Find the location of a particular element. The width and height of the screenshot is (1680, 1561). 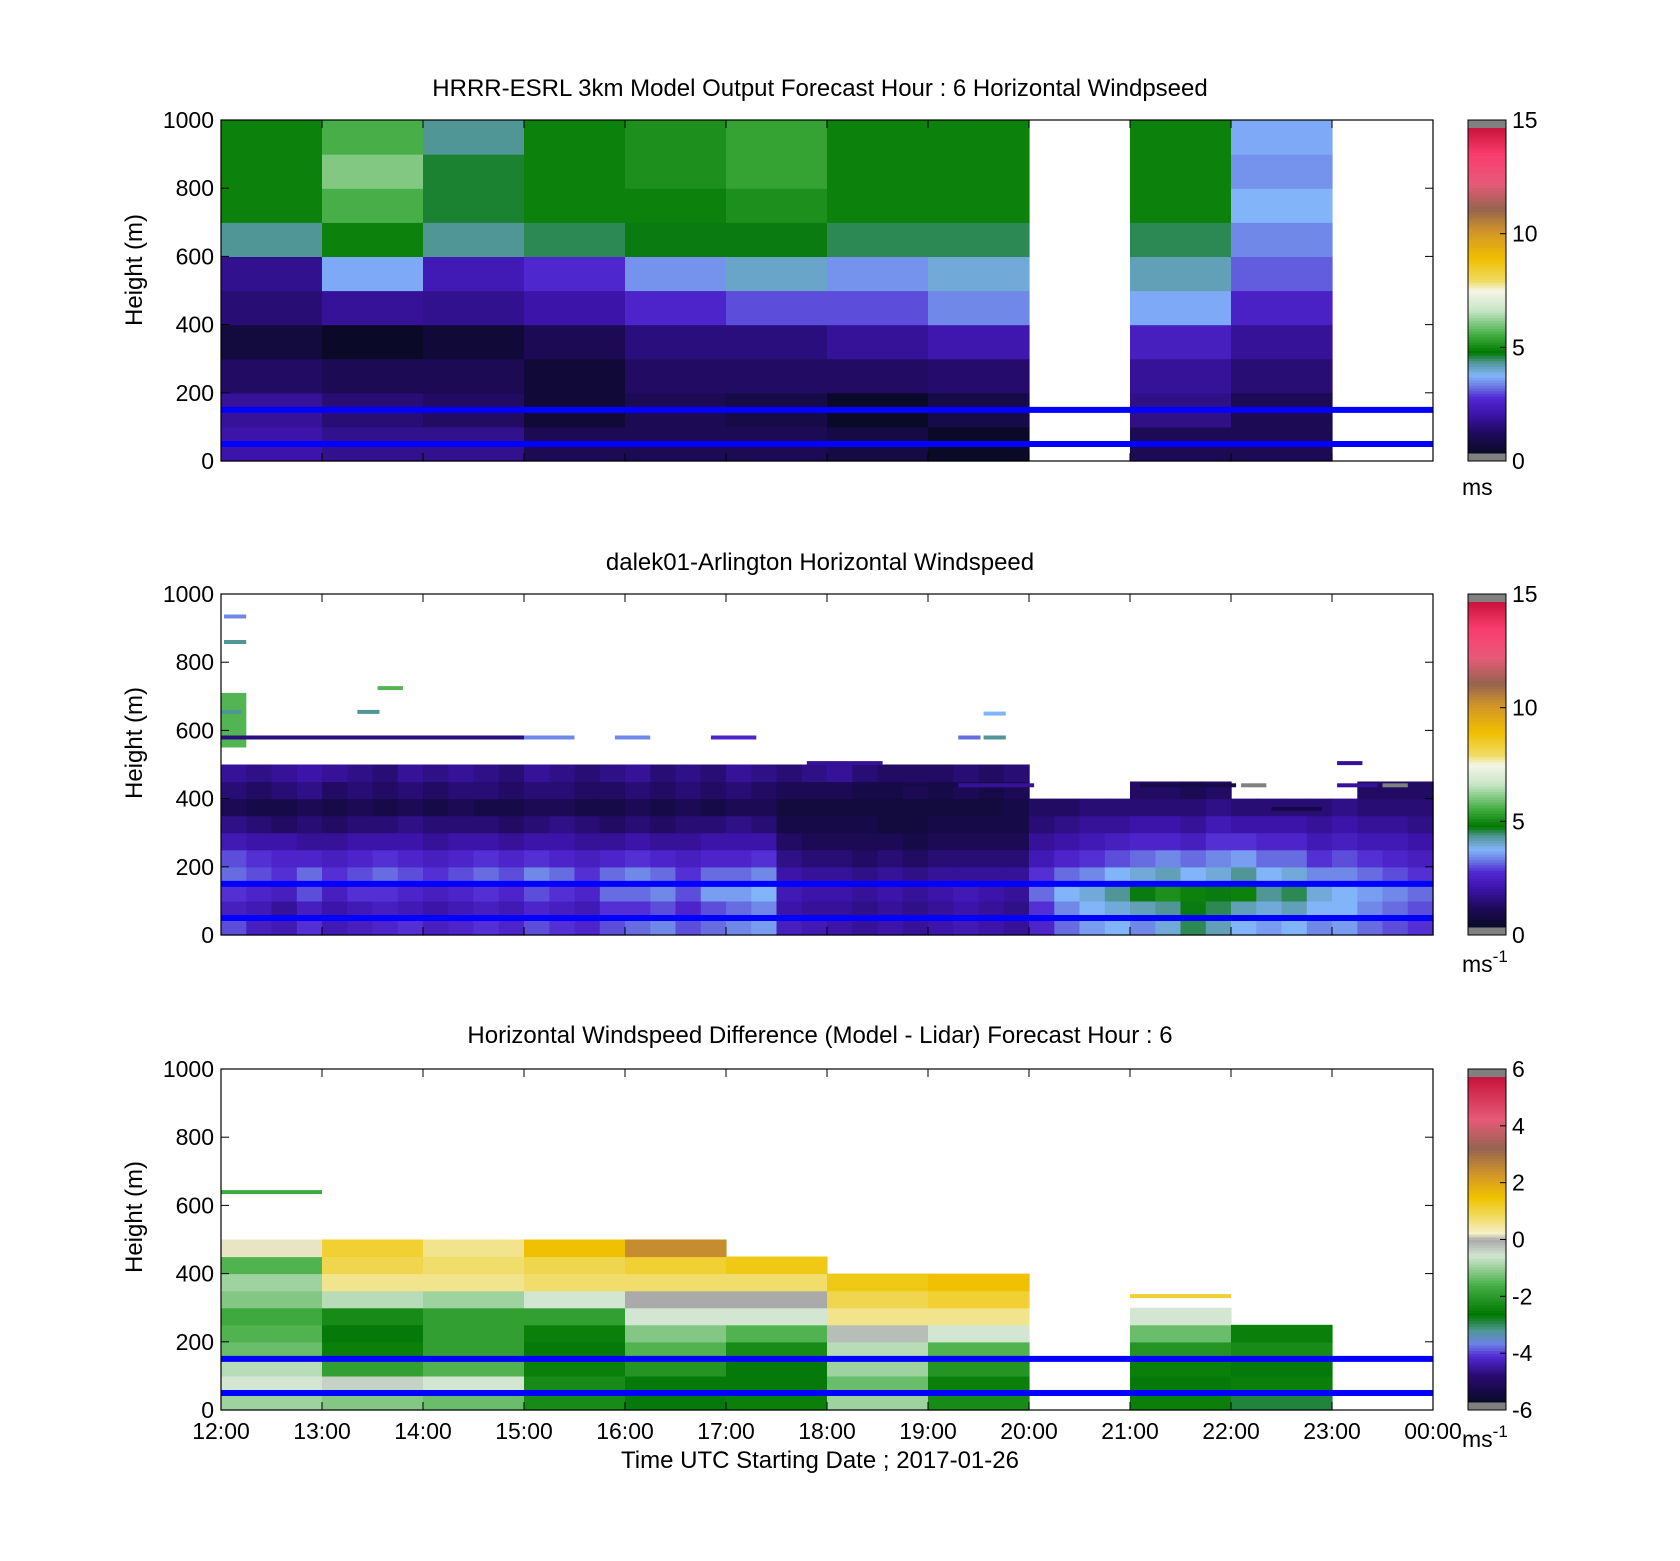

colorbar-unit: ms is located at coordinates (1477, 487).